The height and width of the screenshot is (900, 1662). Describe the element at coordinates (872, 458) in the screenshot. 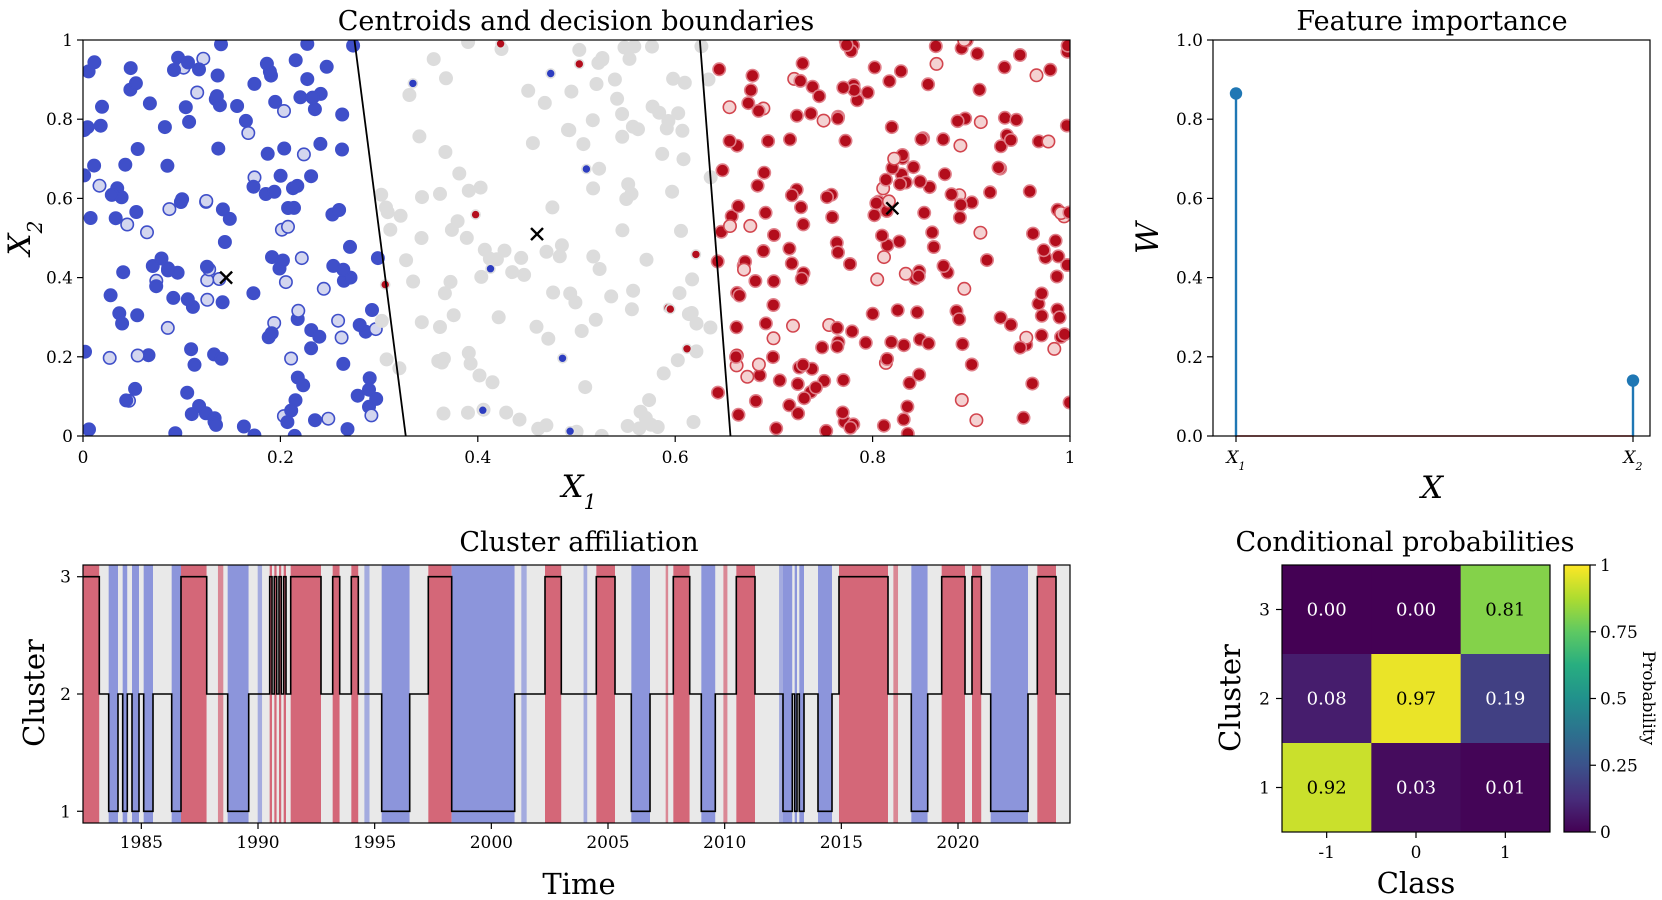

I see `x-tick-label: 0.8` at that location.